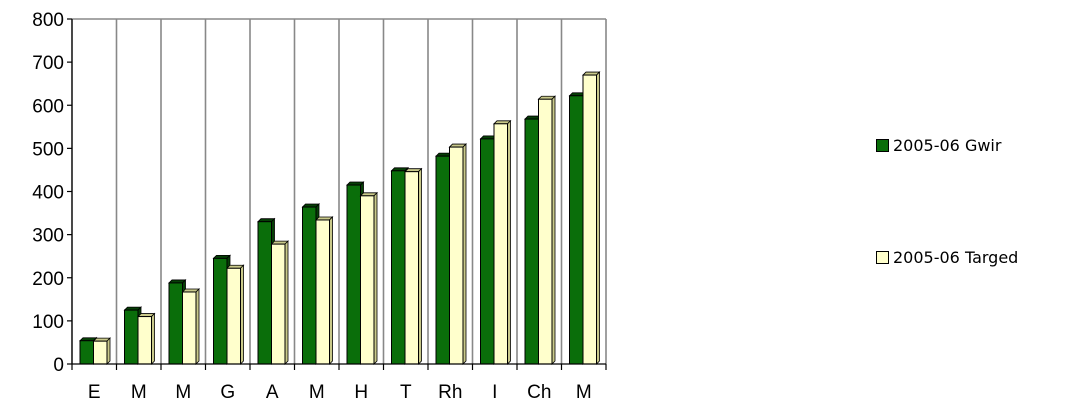  Describe the element at coordinates (48, 236) in the screenshot. I see `y-tick-label: 300` at that location.